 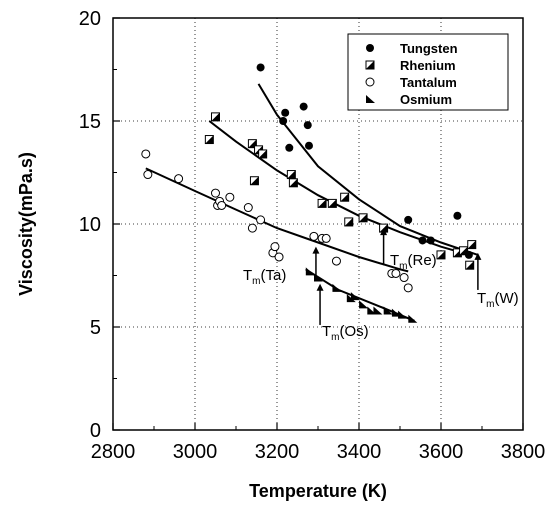 I want to click on x-tick-label: 2800, so click(x=113, y=452).